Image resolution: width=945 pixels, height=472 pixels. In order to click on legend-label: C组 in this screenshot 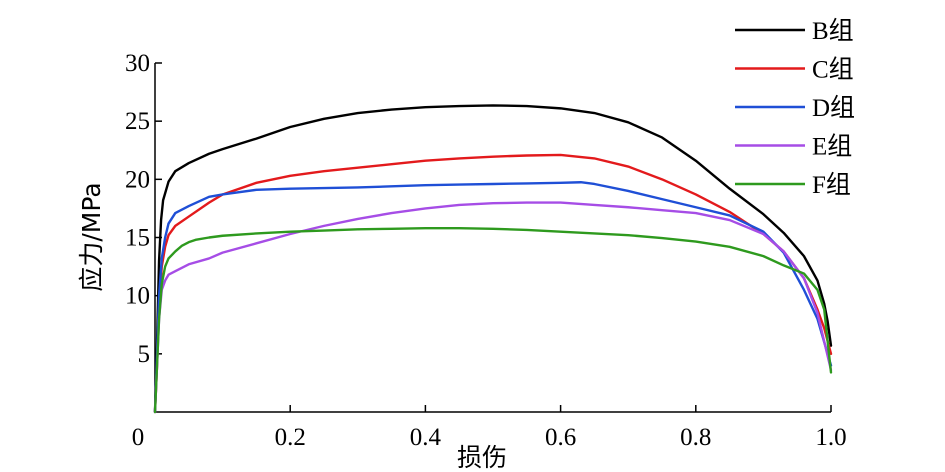, I will do `click(833, 70)`.